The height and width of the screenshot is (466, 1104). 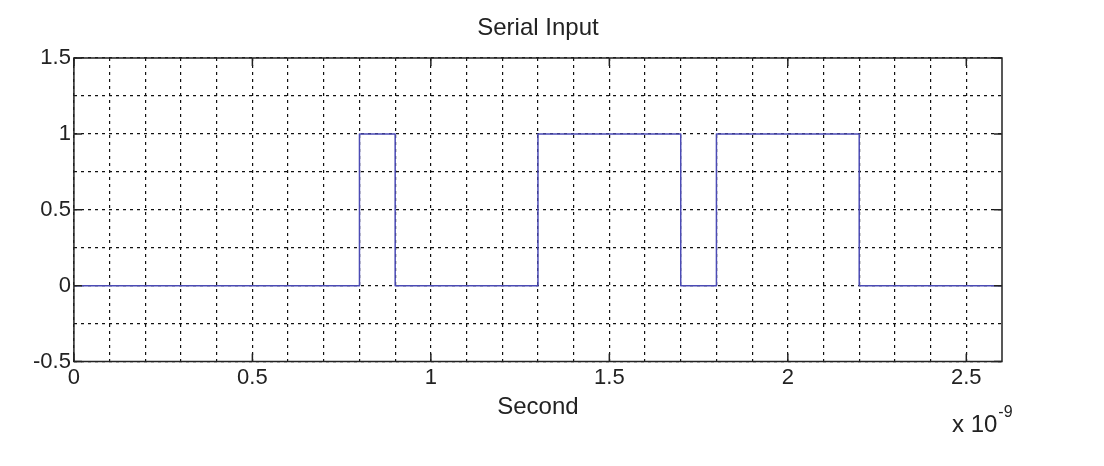 I want to click on x-tick-label: 1, so click(x=430, y=376).